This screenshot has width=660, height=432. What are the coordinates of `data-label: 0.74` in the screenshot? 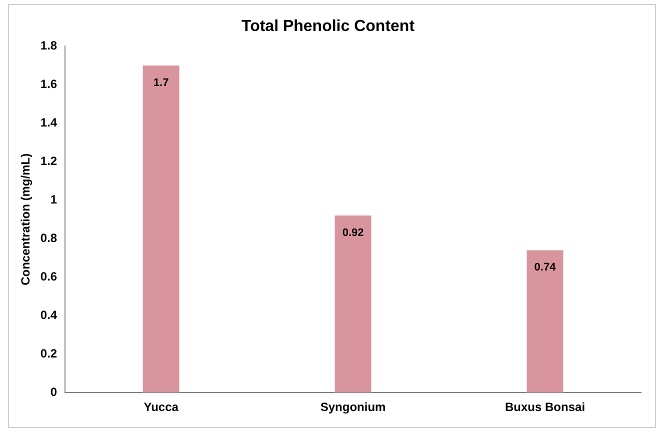 It's located at (545, 268).